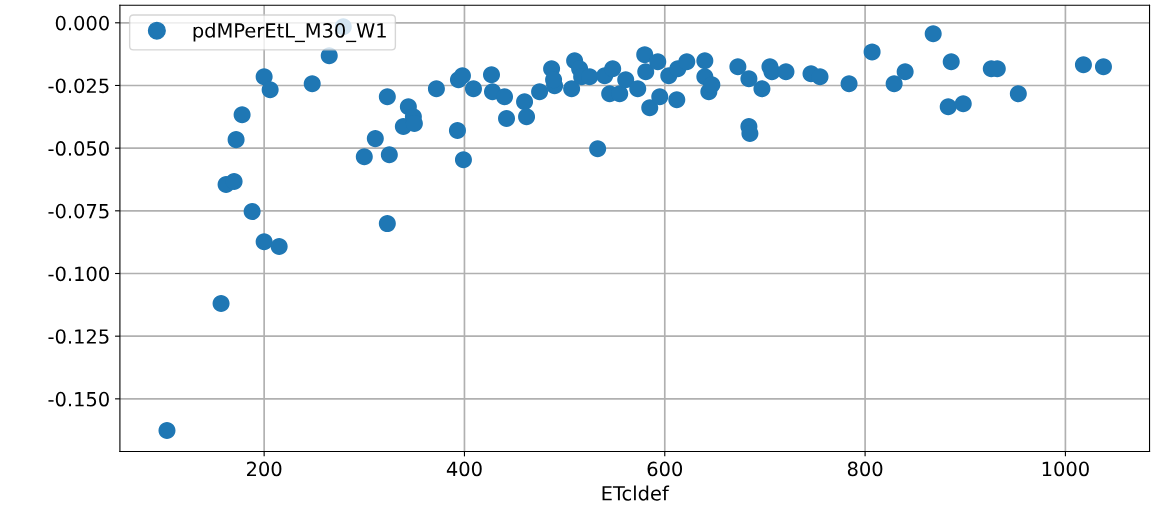 The height and width of the screenshot is (525, 1153). Describe the element at coordinates (78, 274) in the screenshot. I see `y-tick-label: -0.100` at that location.